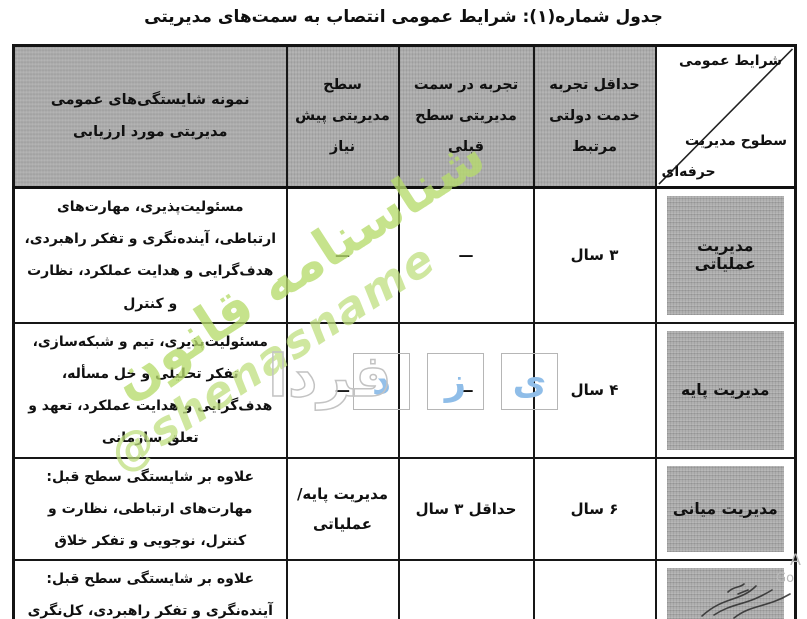 This screenshot has height=619, width=807. Describe the element at coordinates (594, 255) in the screenshot. I see `cell-experience: ۳ سال` at that location.